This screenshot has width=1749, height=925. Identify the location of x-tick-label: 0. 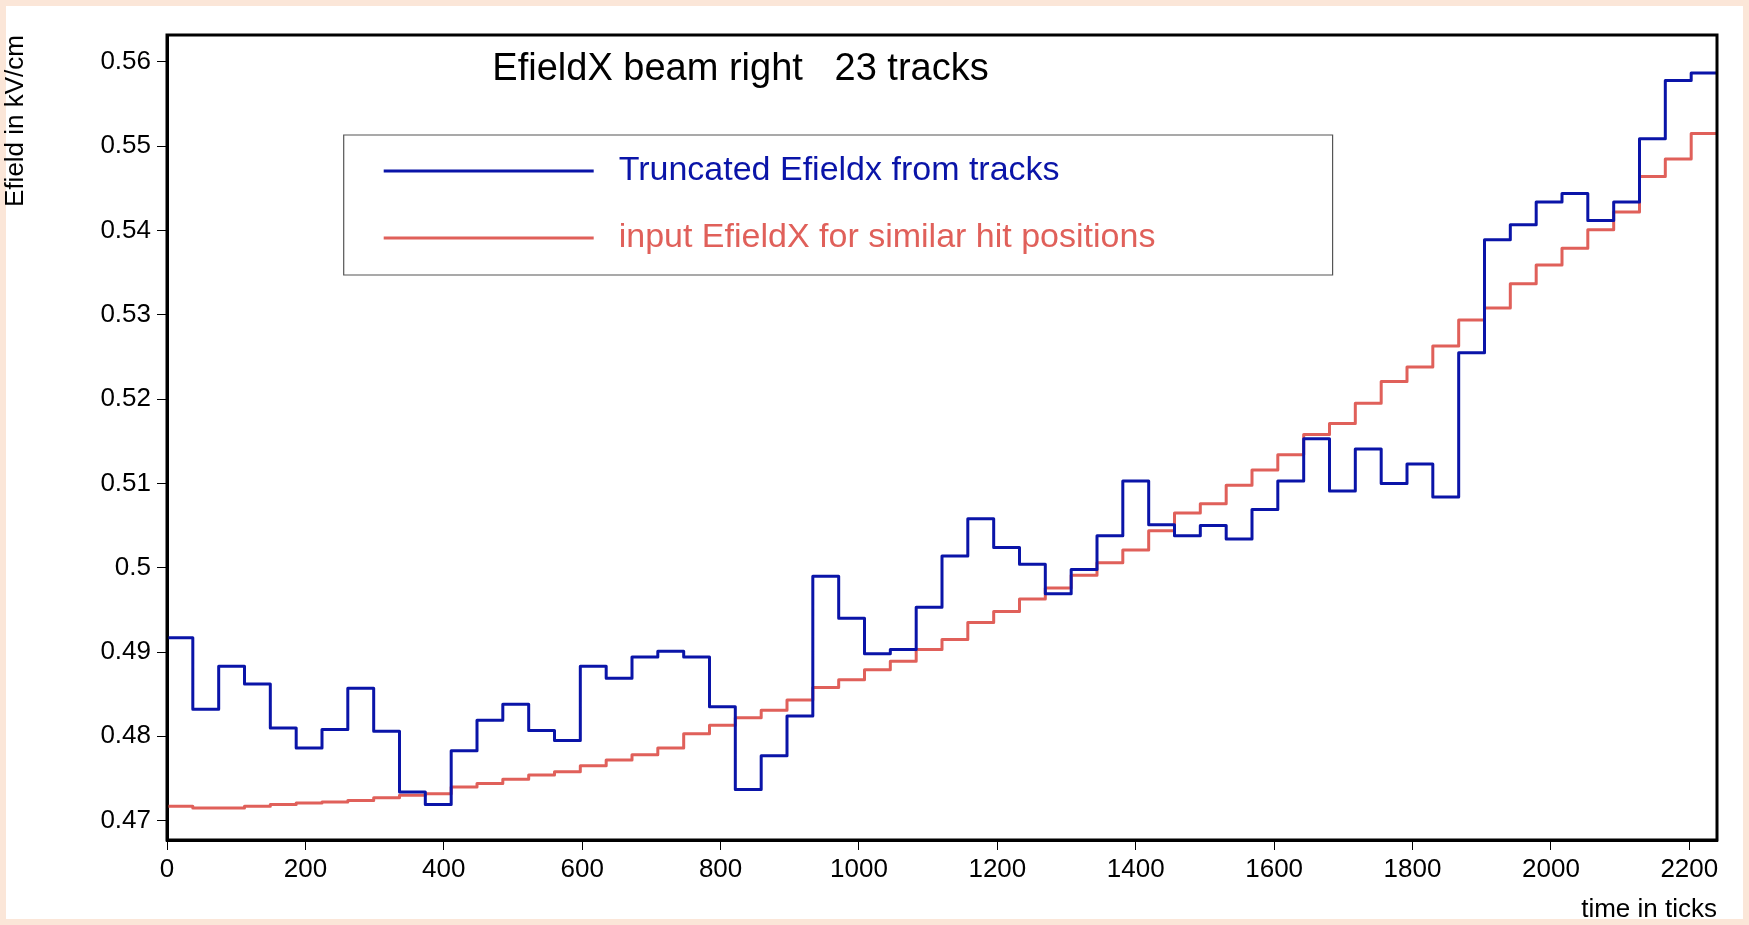
(167, 867).